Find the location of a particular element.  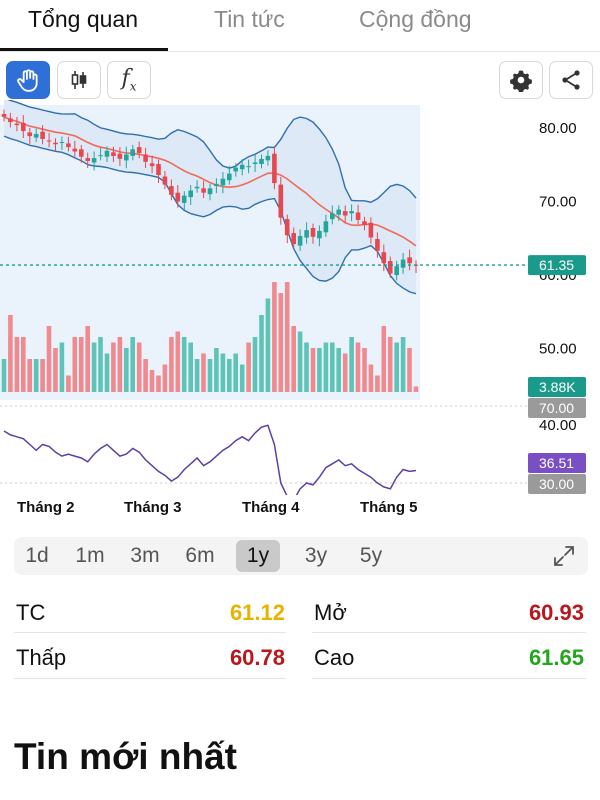

share-icon is located at coordinates (571, 80).